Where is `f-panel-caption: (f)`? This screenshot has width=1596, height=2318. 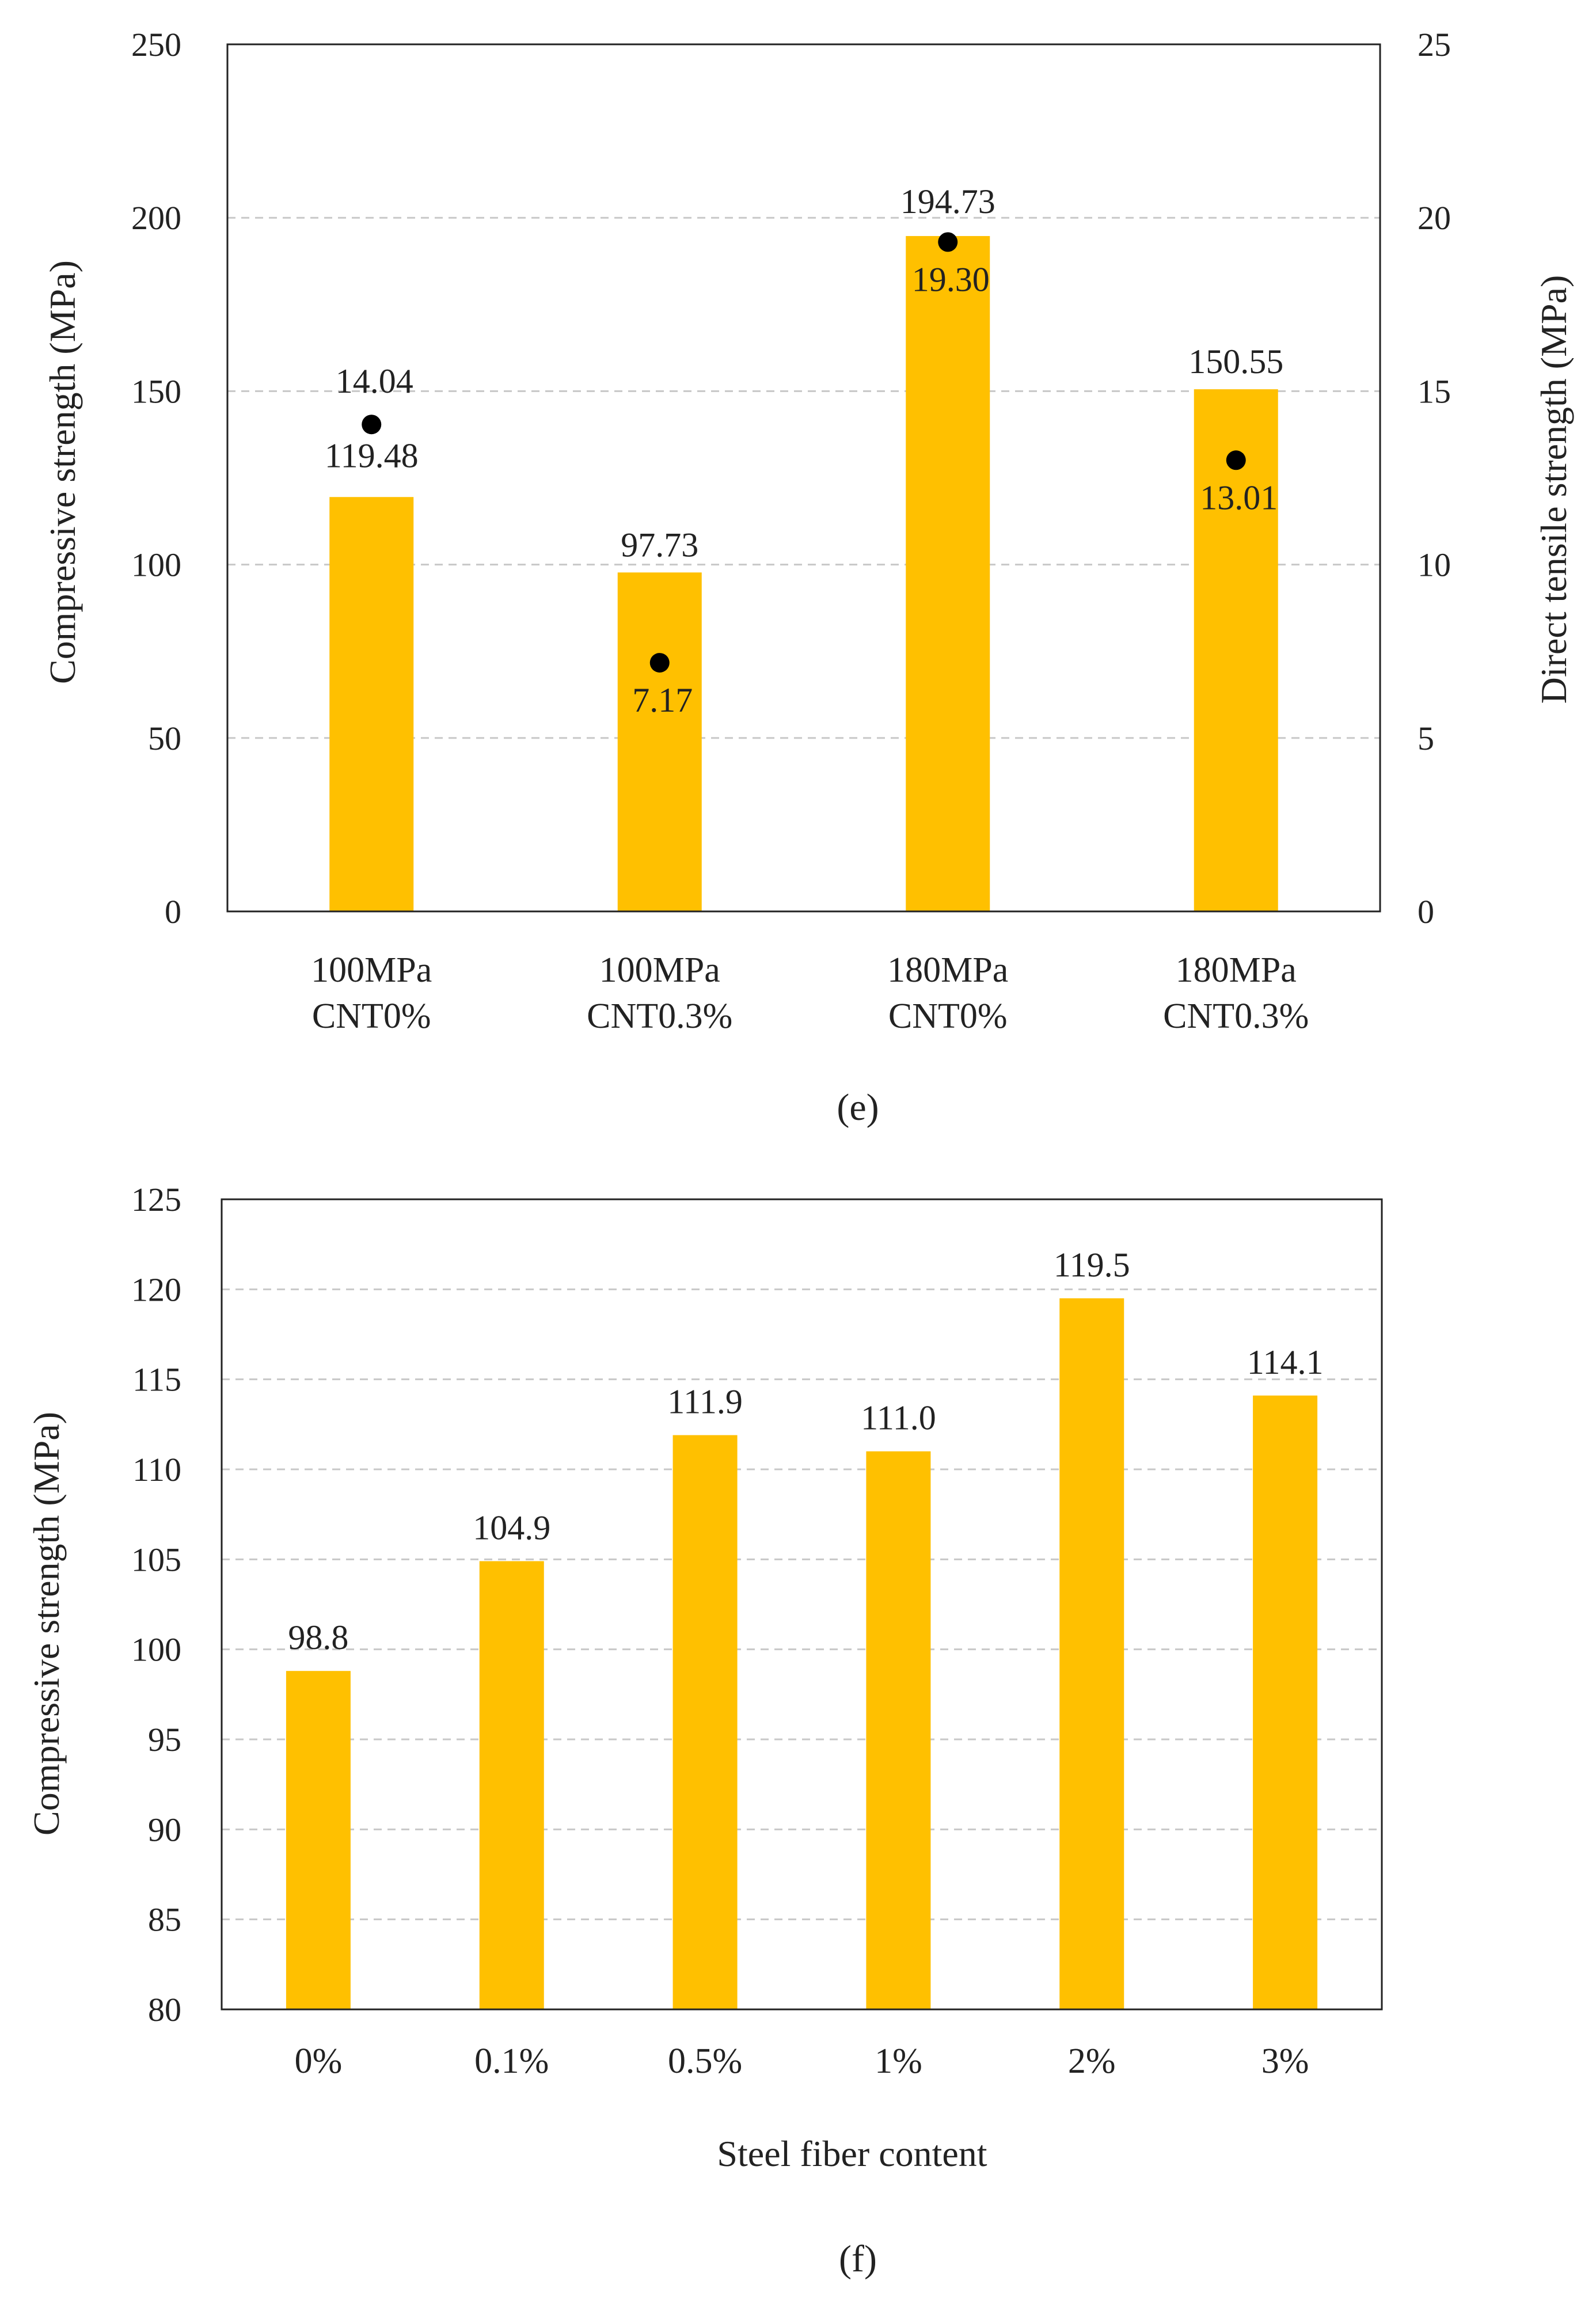 f-panel-caption: (f) is located at coordinates (858, 2259).